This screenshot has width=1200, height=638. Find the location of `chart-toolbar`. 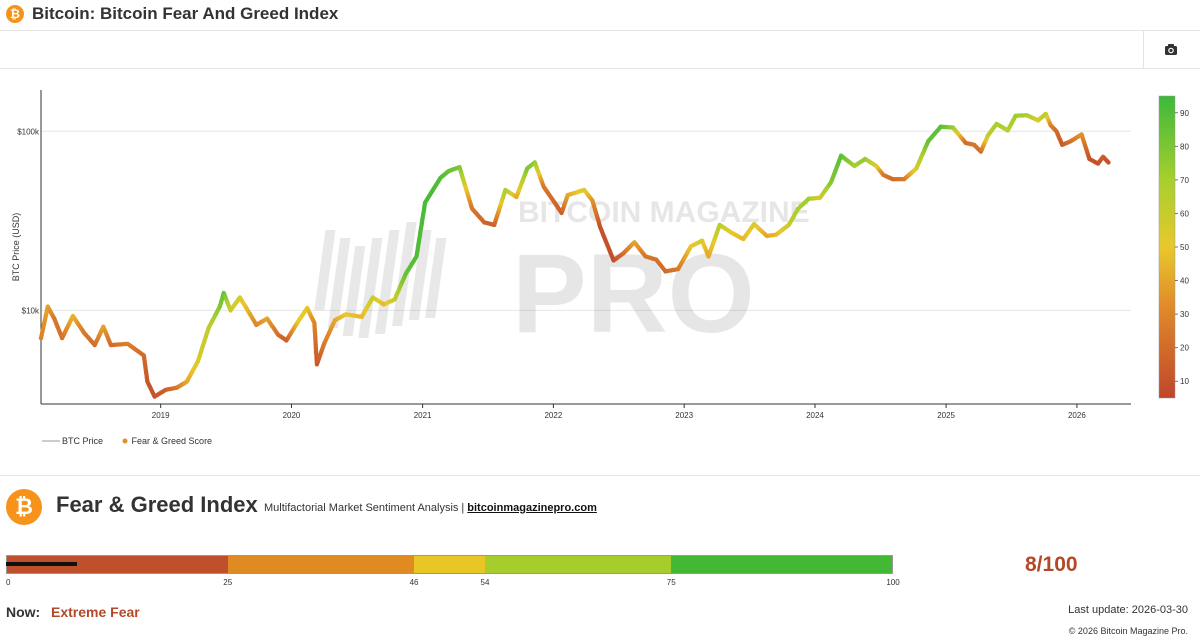

chart-toolbar is located at coordinates (600, 49).